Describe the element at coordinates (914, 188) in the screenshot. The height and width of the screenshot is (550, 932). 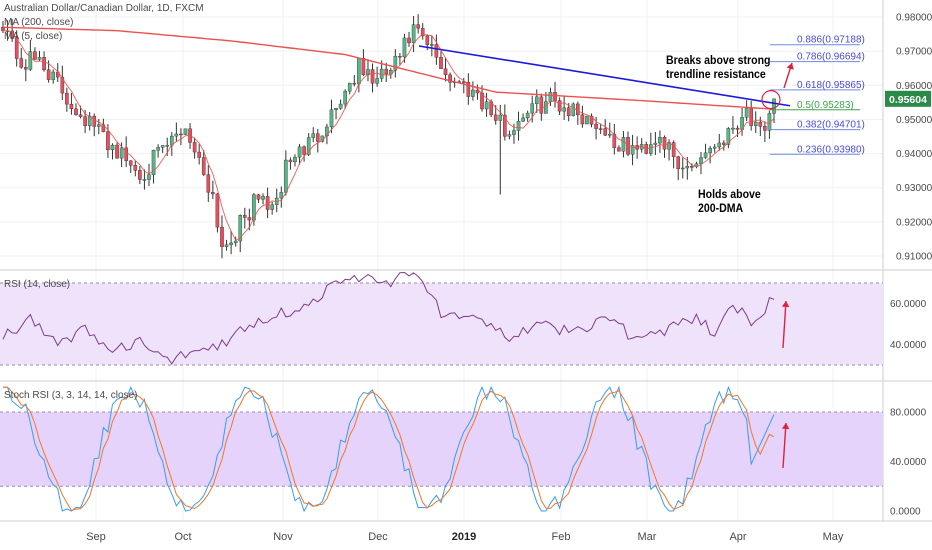
I see `price-axis-label: 0.93000` at that location.